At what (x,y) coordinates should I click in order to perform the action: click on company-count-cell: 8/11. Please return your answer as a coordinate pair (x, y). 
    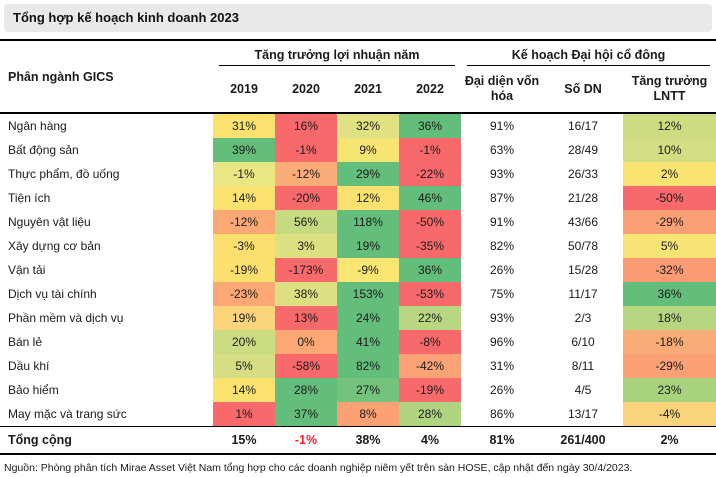
    Looking at the image, I should click on (583, 366).